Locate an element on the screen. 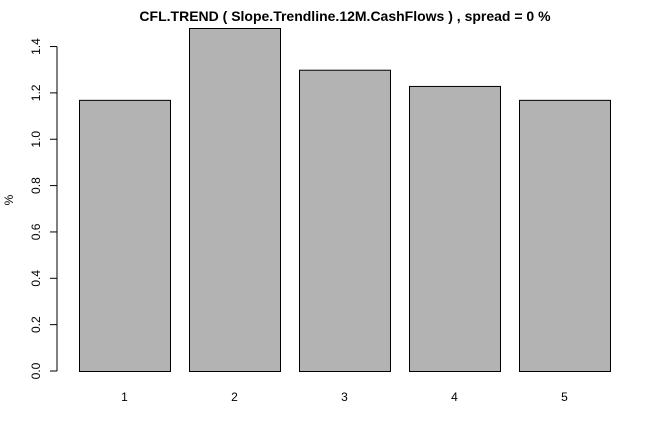 The image size is (648, 432). y-tick-label: 0.0 is located at coordinates (36, 370).